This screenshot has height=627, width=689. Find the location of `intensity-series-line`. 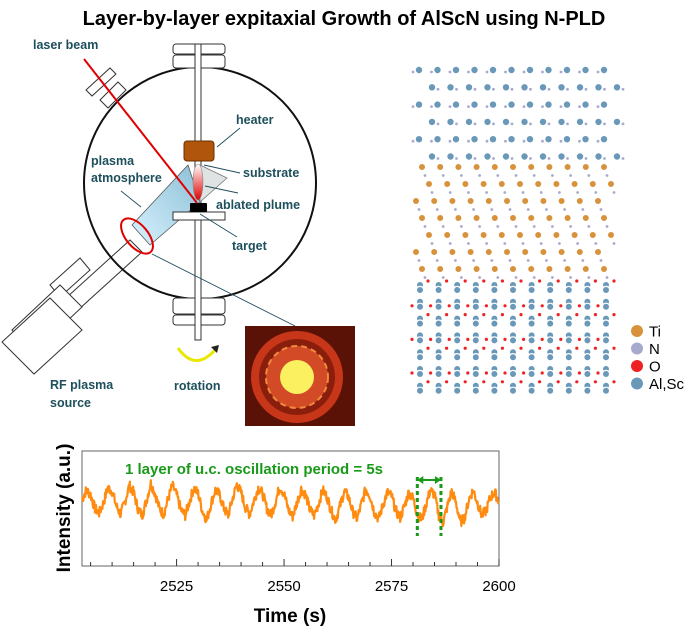

intensity-series-line is located at coordinates (290, 503).